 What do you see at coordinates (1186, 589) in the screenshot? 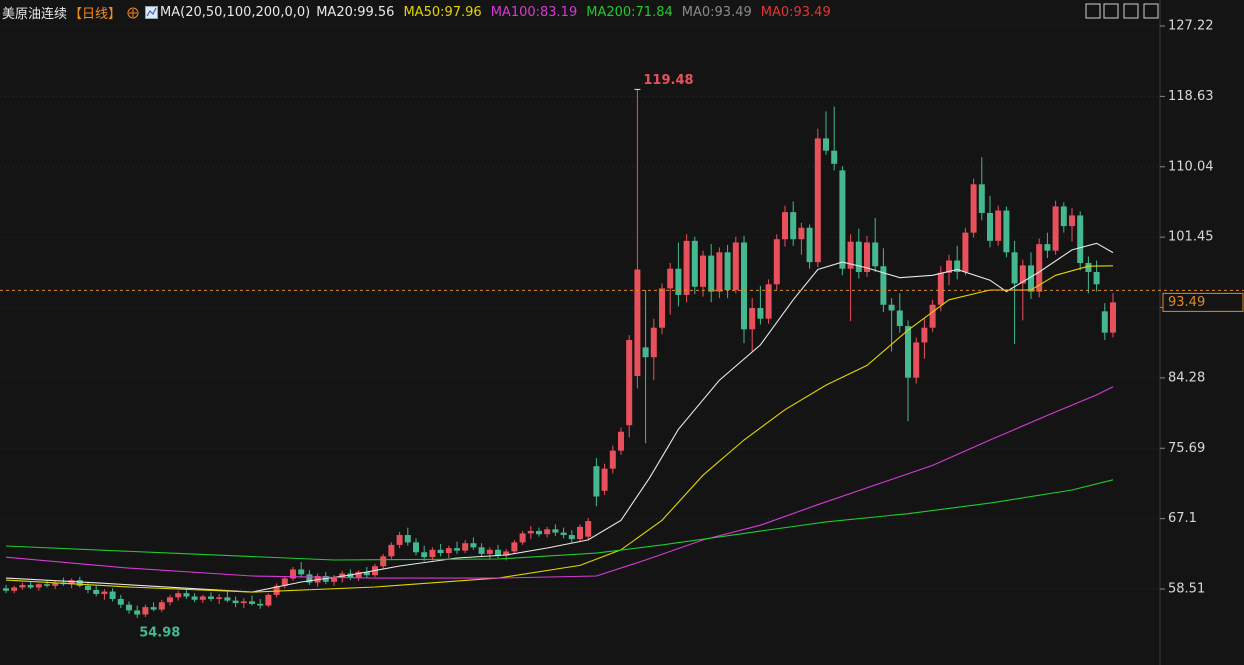
I see `y-tick-label: 58.51` at bounding box center [1186, 589].